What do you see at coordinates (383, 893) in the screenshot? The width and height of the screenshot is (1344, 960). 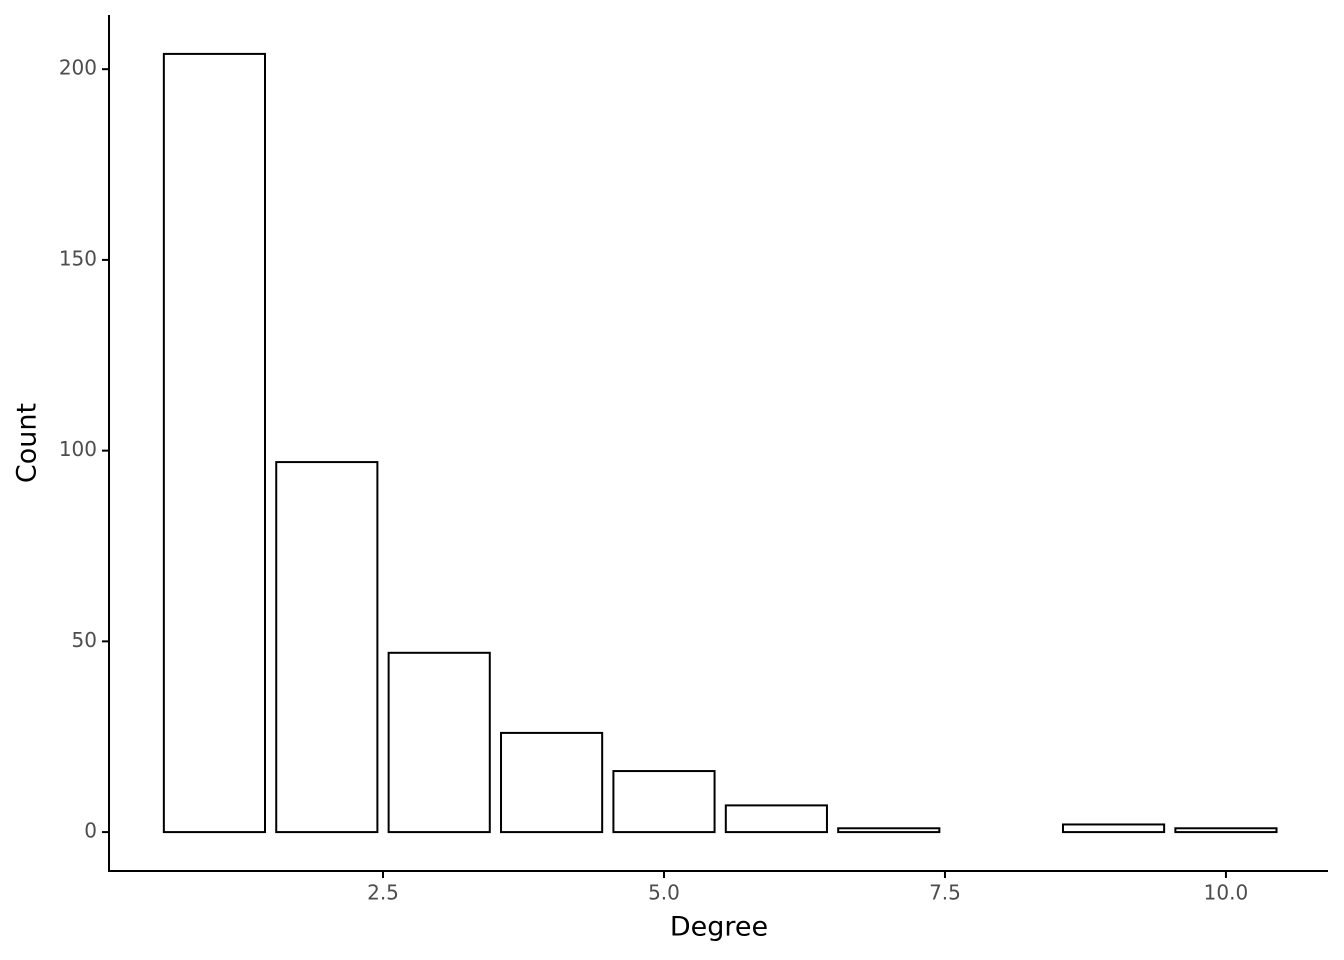 I see `x-tick-label: 2.5` at bounding box center [383, 893].